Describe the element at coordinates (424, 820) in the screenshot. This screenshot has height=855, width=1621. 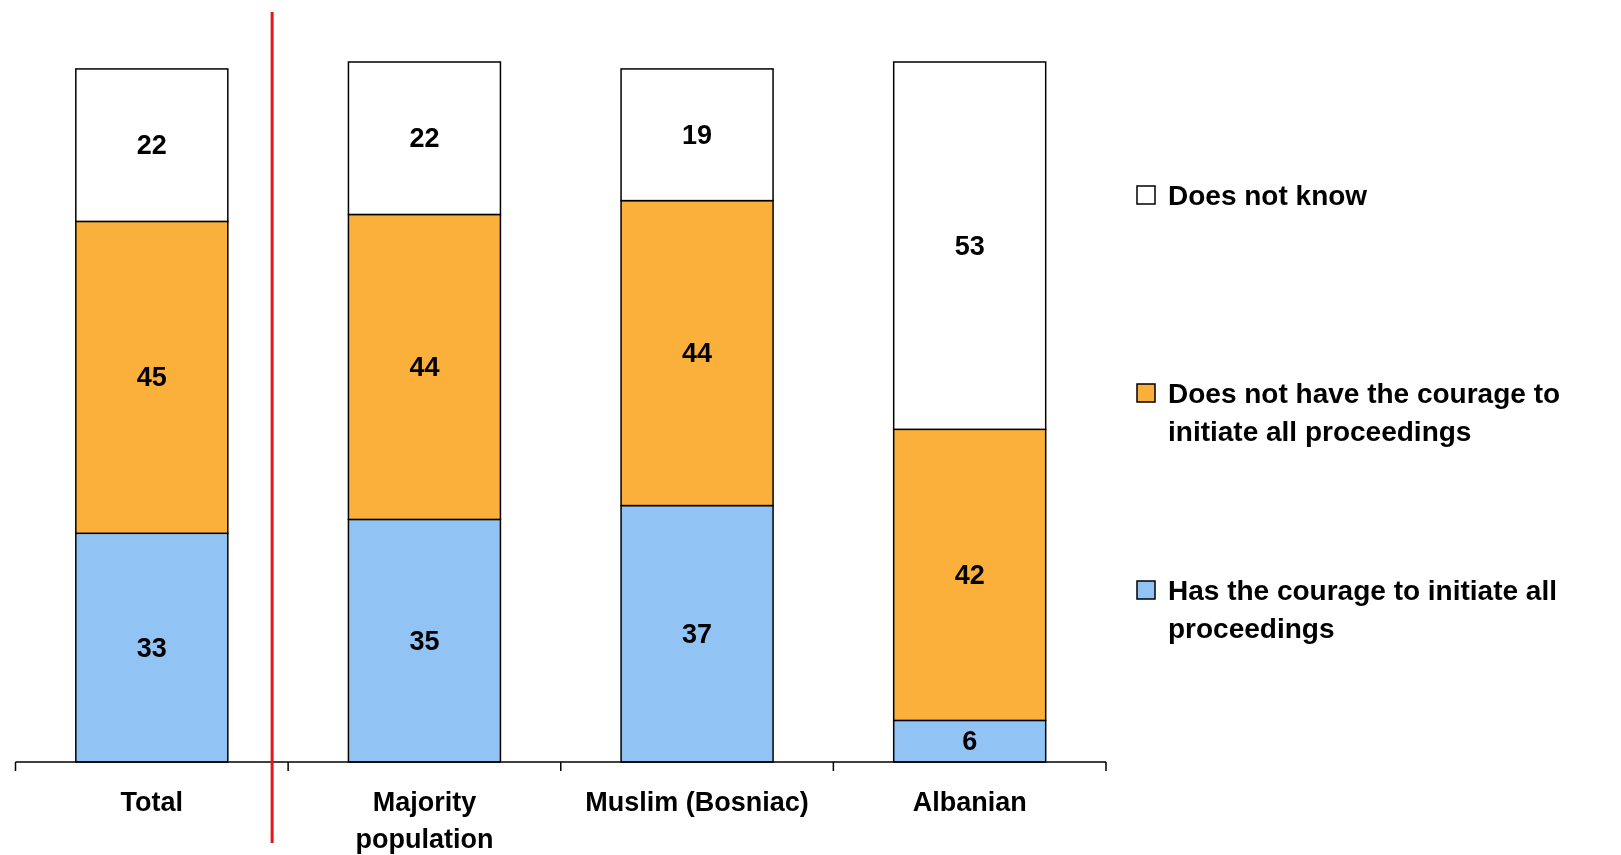
I see `x-tick-label: Majority population` at that location.